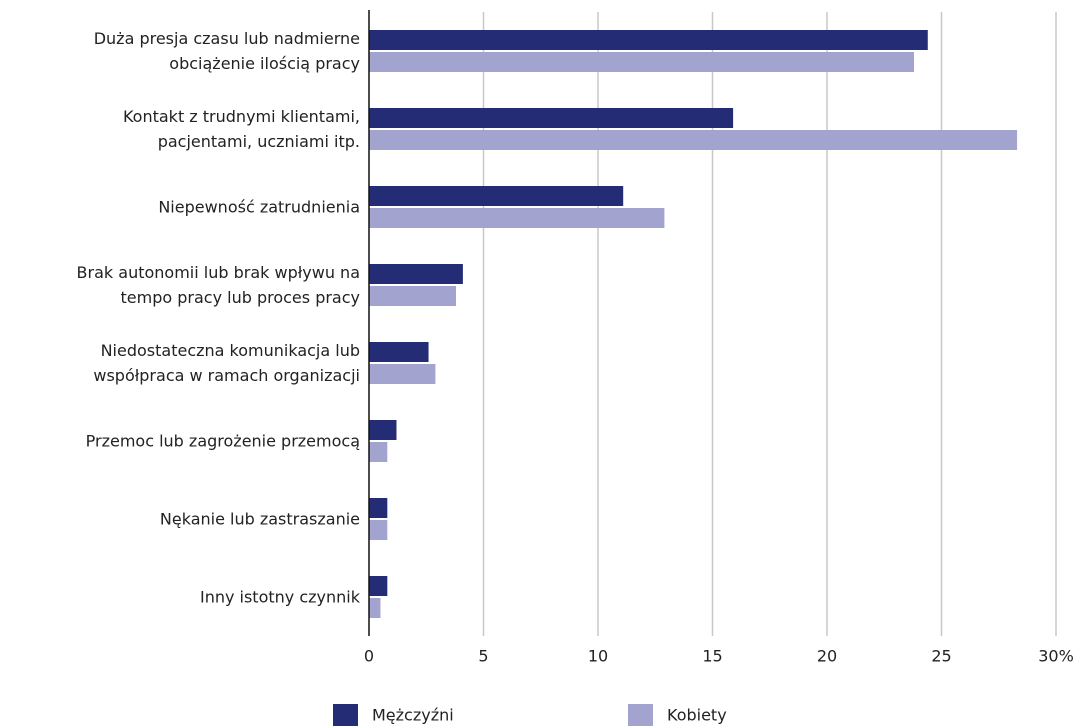 This screenshot has width=1090, height=728. What do you see at coordinates (483, 656) in the screenshot?
I see `x-tick-label: 5` at bounding box center [483, 656].